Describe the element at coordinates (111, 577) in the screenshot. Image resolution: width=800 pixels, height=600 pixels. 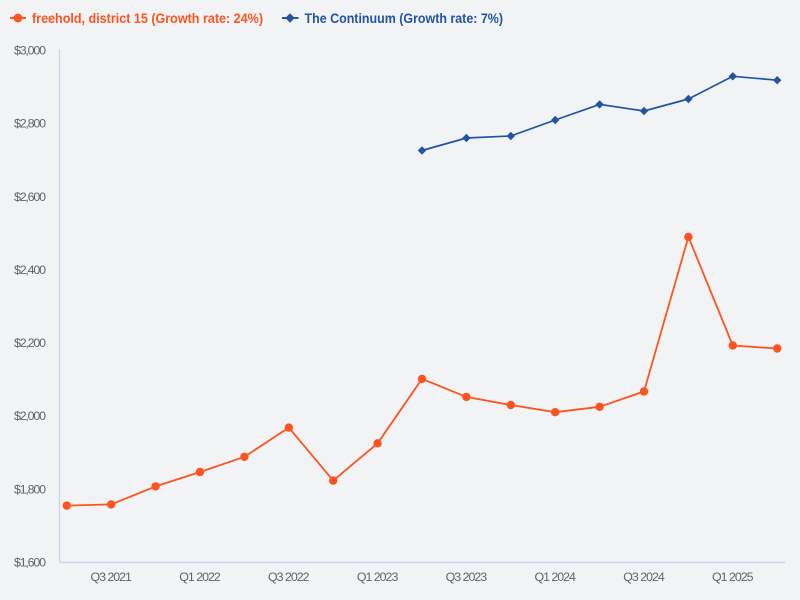
I see `svg-text: Q3 2021` at that location.